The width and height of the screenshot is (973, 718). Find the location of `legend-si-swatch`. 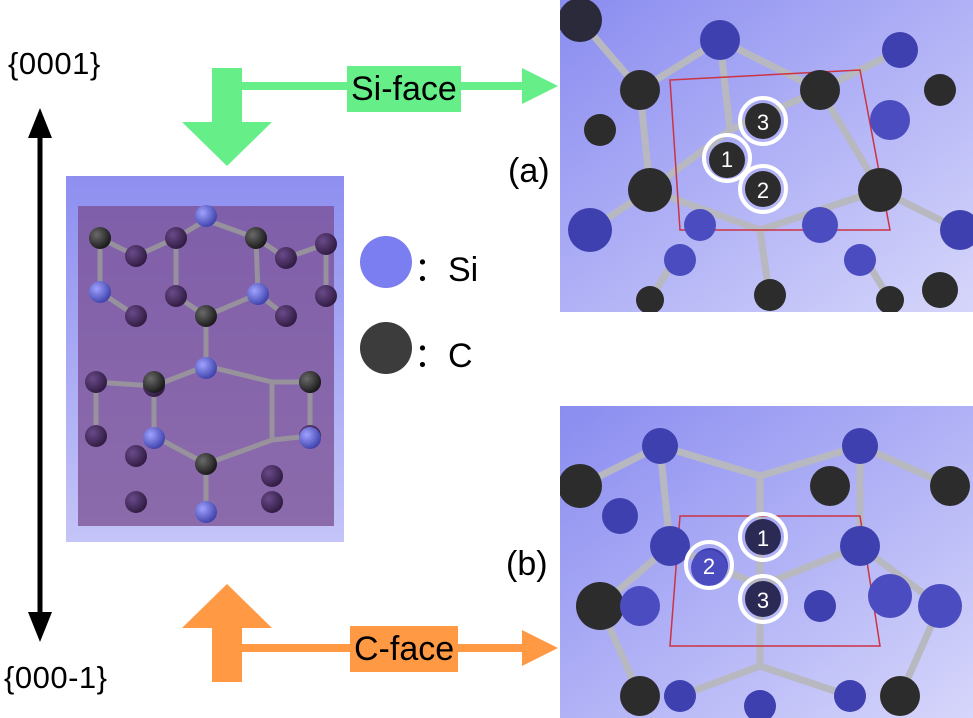

legend-si-swatch is located at coordinates (386, 262).